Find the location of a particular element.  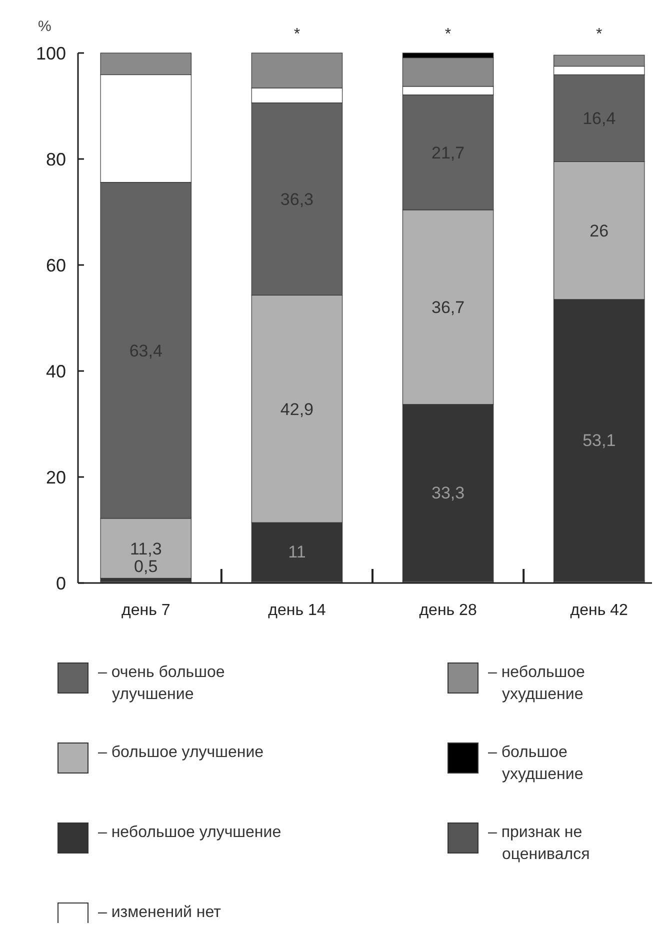

legend-label: – небольшое улучшение is located at coordinates (190, 832).